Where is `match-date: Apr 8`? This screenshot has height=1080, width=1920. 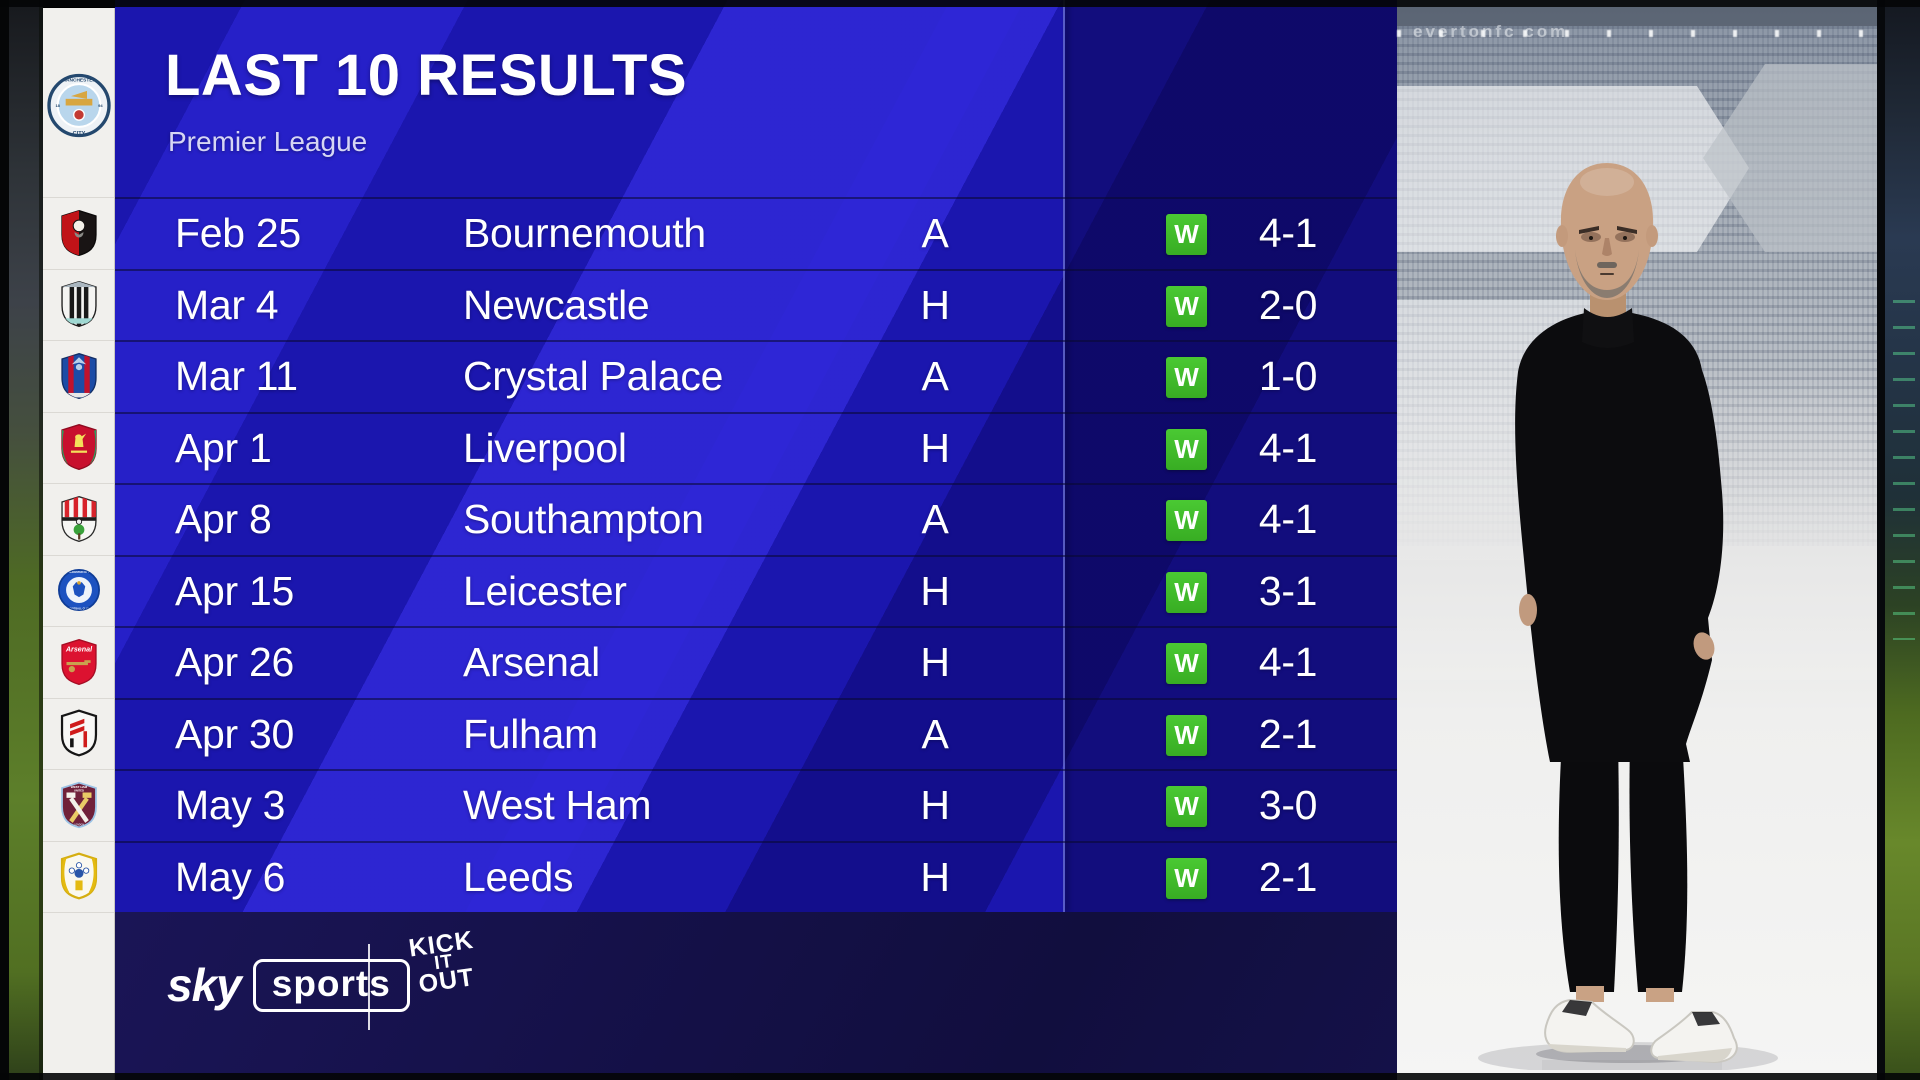
match-date: Apr 8 is located at coordinates (223, 519).